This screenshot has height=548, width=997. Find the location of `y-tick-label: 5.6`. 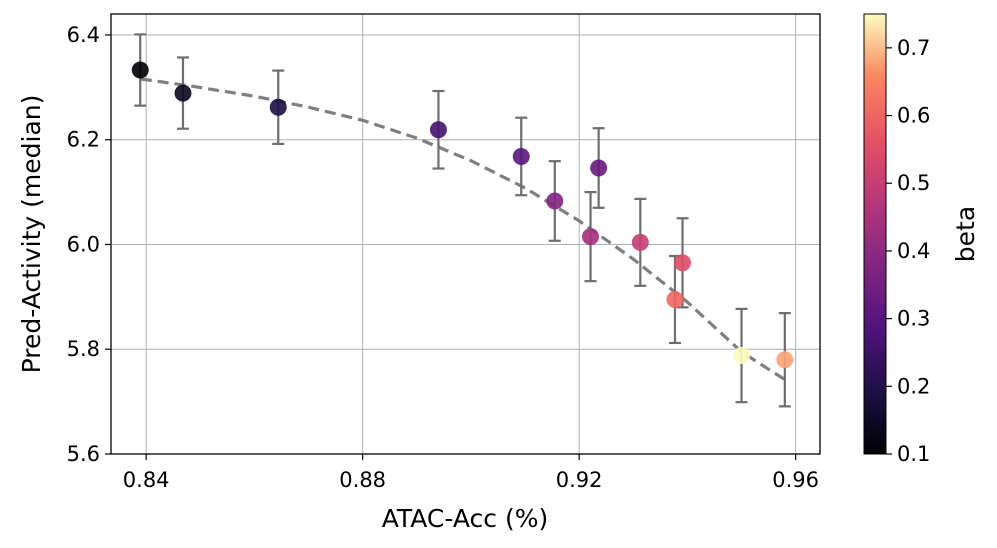

y-tick-label: 5.6 is located at coordinates (83, 454).